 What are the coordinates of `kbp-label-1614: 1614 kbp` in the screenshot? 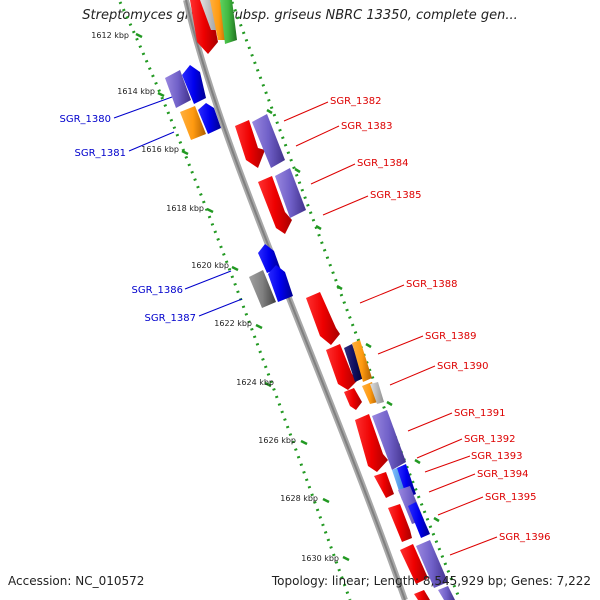 It's located at (136, 91).